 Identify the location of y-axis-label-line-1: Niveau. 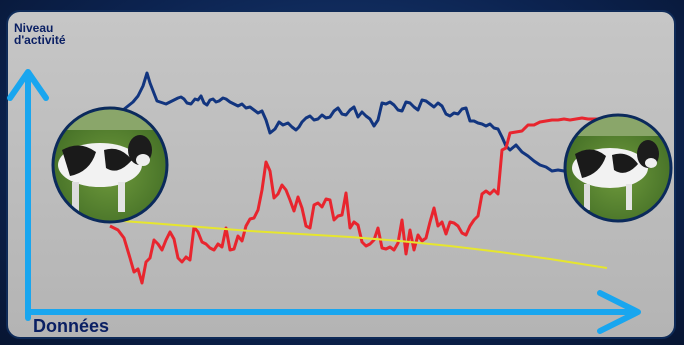
(34, 28).